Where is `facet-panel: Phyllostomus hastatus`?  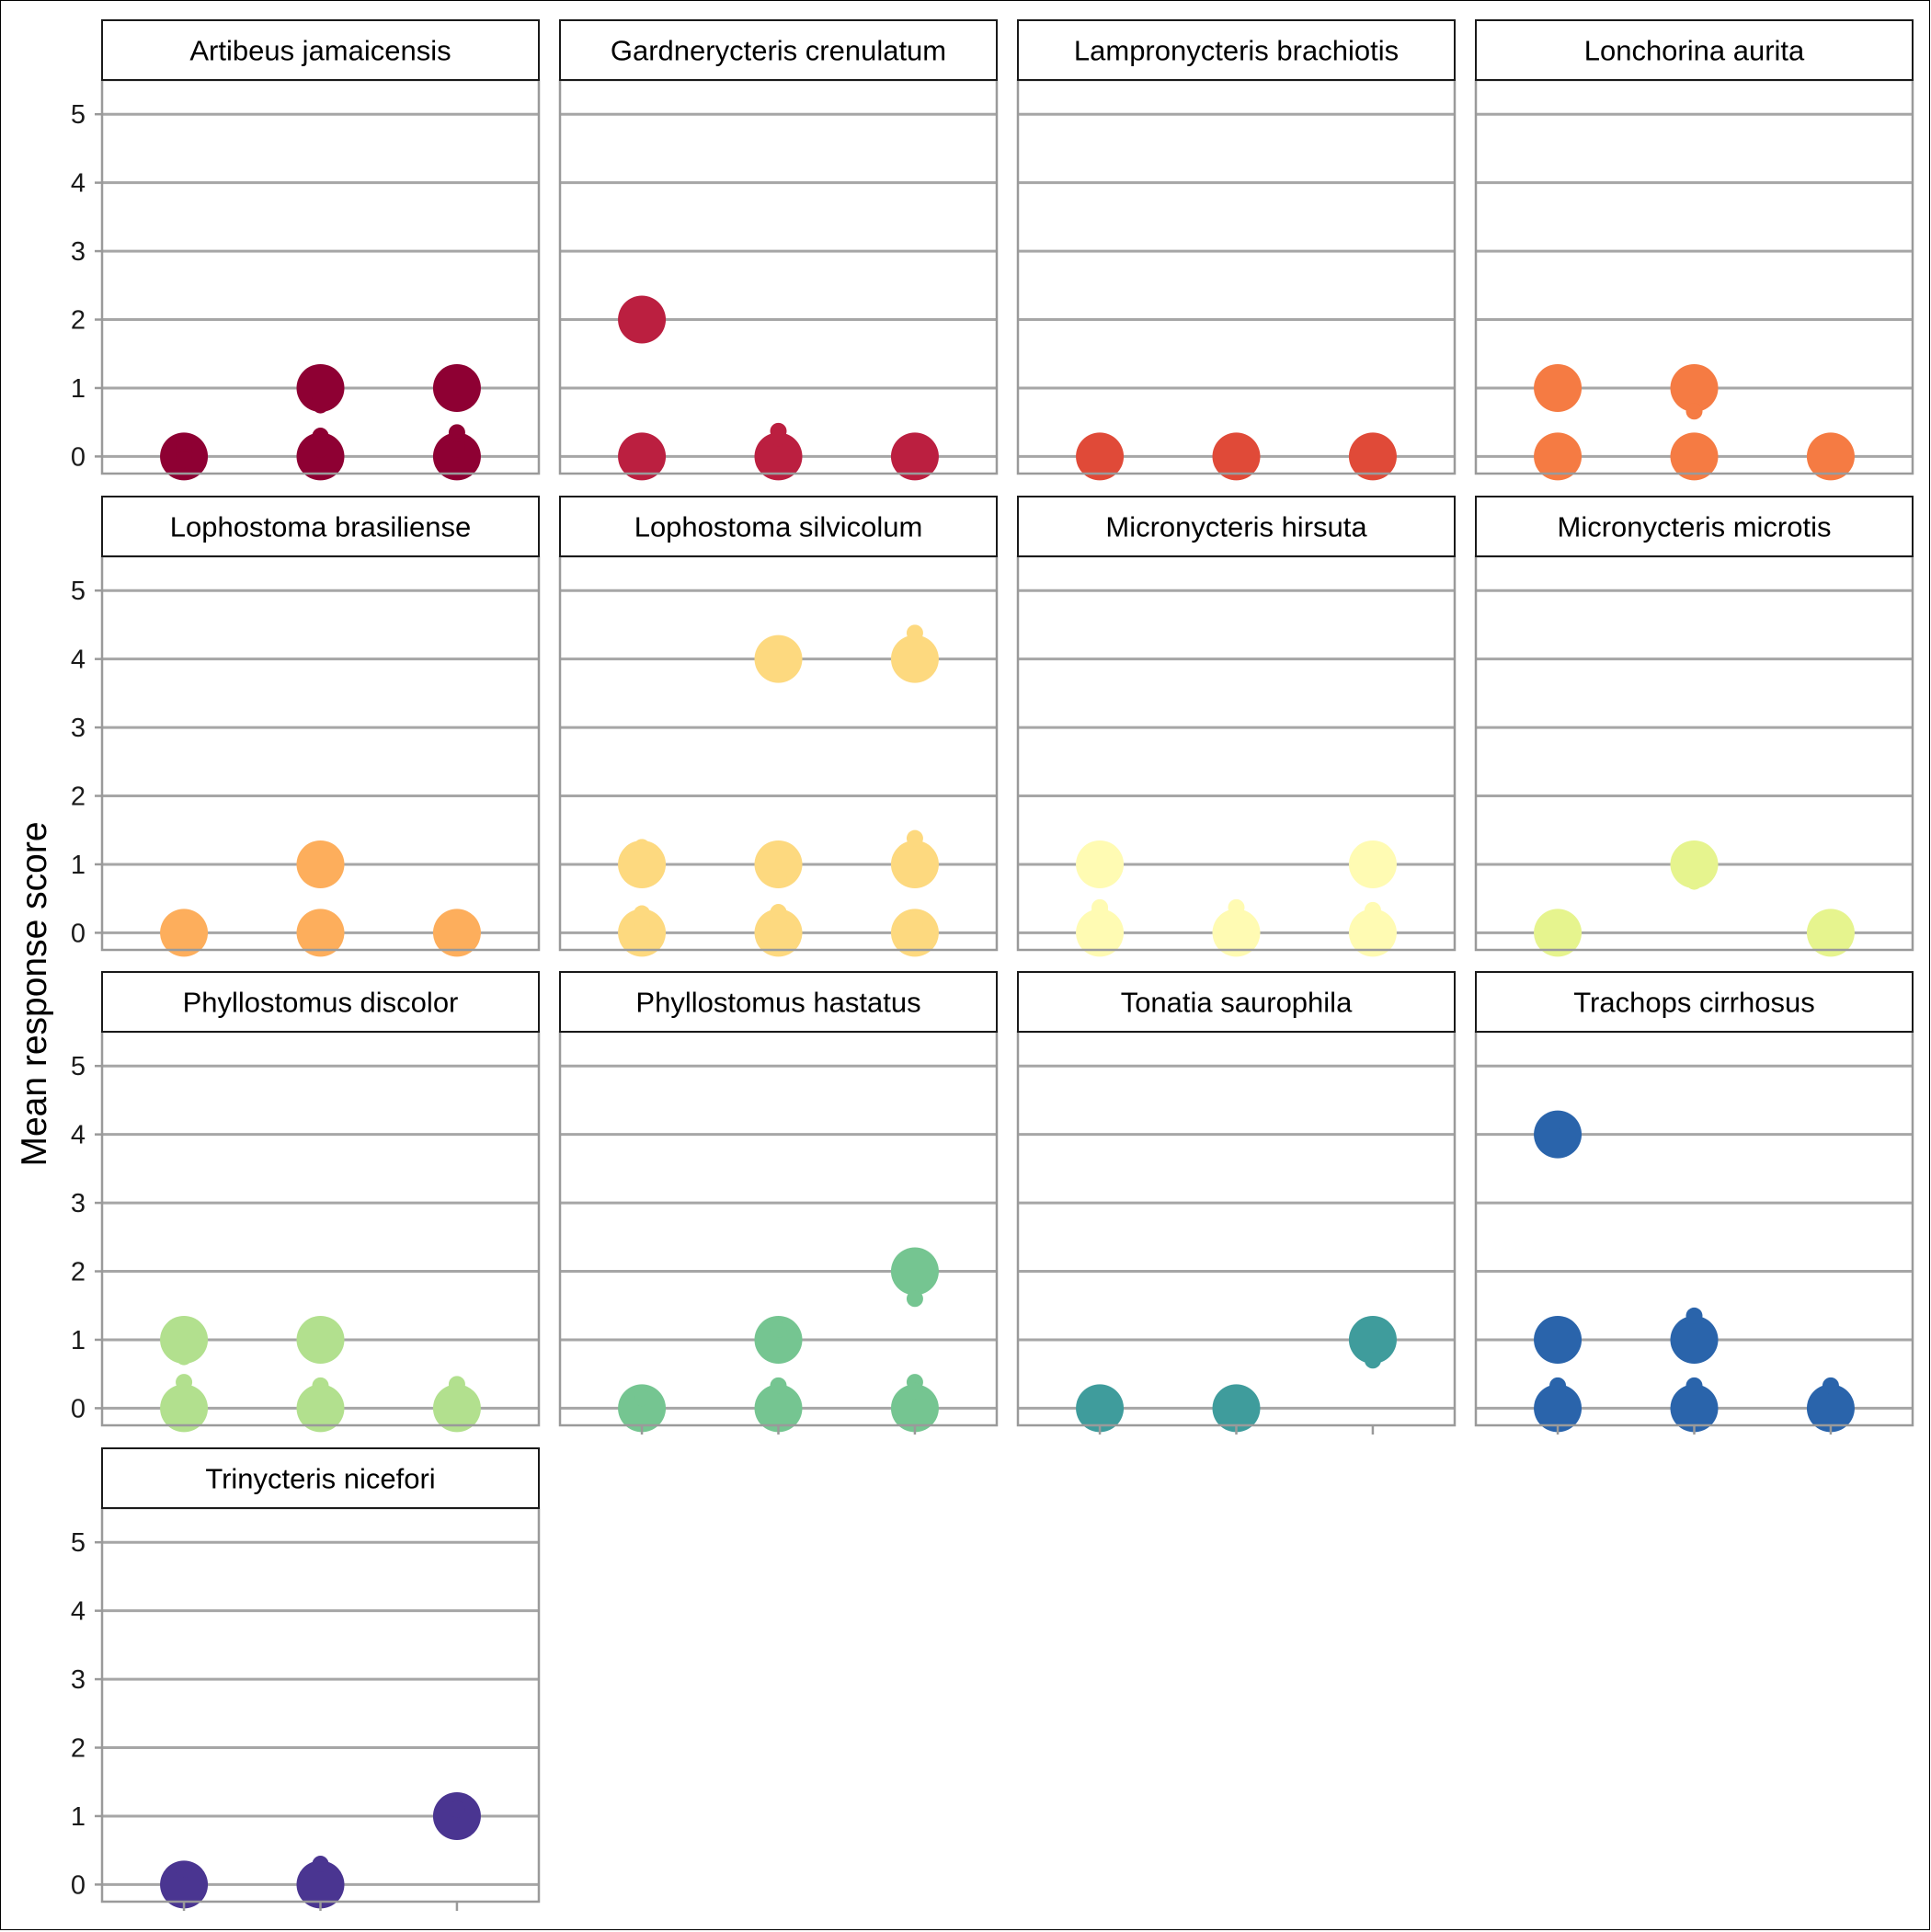
facet-panel: Phyllostomus hastatus is located at coordinates (779, 1203).